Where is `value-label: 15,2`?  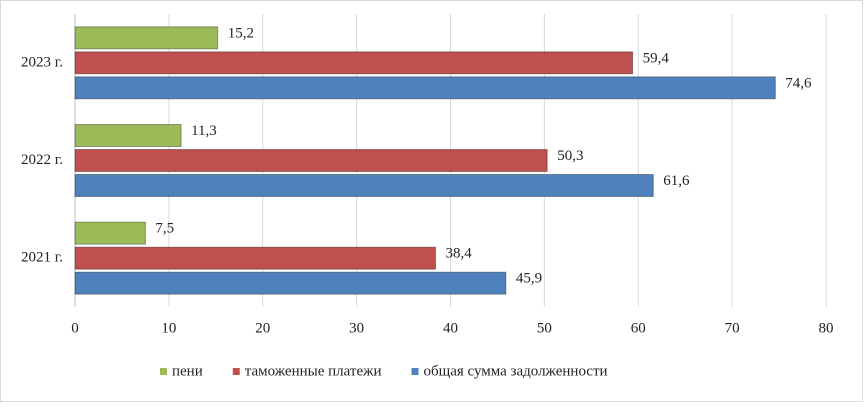 value-label: 15,2 is located at coordinates (241, 33).